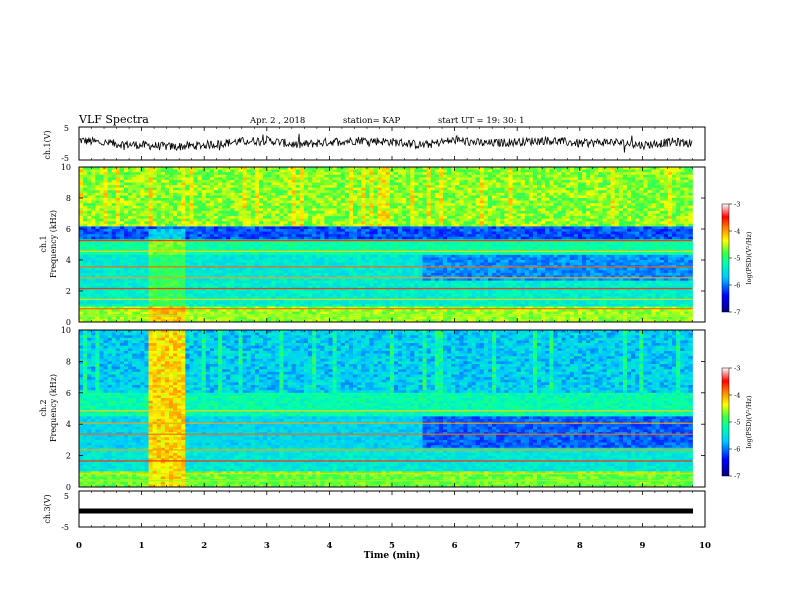 This screenshot has width=792, height=612. What do you see at coordinates (68, 424) in the screenshot?
I see `ch2-spectrogram-ytick-4: 4` at bounding box center [68, 424].